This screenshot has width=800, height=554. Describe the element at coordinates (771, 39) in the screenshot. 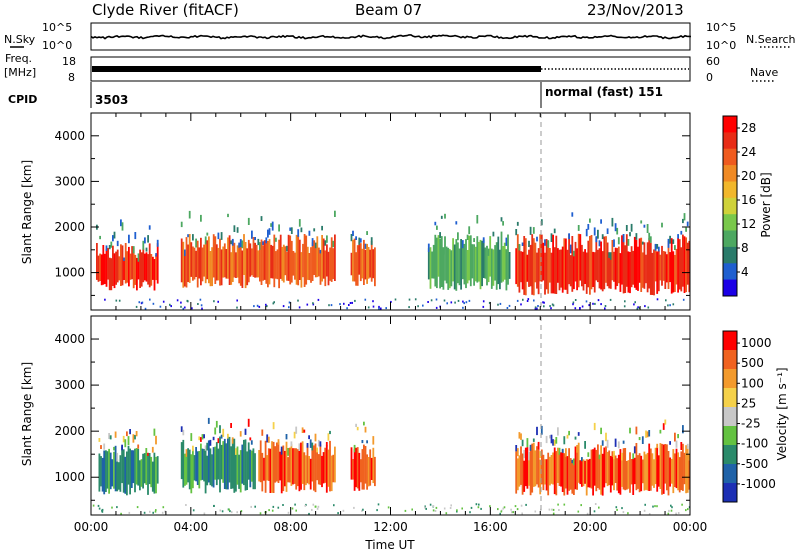

I see `nsearch-label: N.Search` at that location.